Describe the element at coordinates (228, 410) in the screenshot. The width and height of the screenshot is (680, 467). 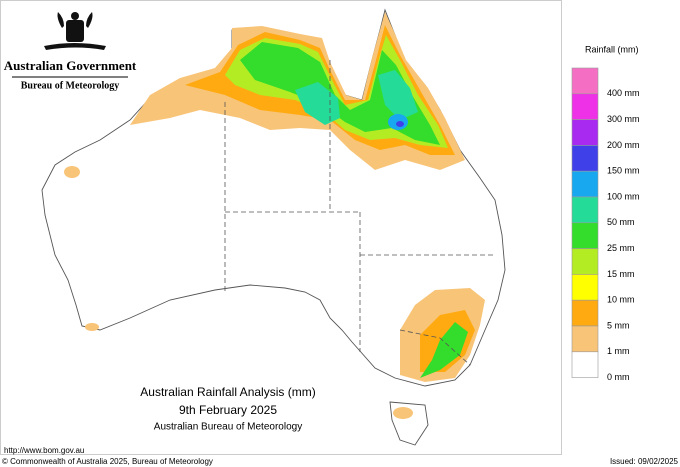
I see `map-date: 9th February 2025` at that location.